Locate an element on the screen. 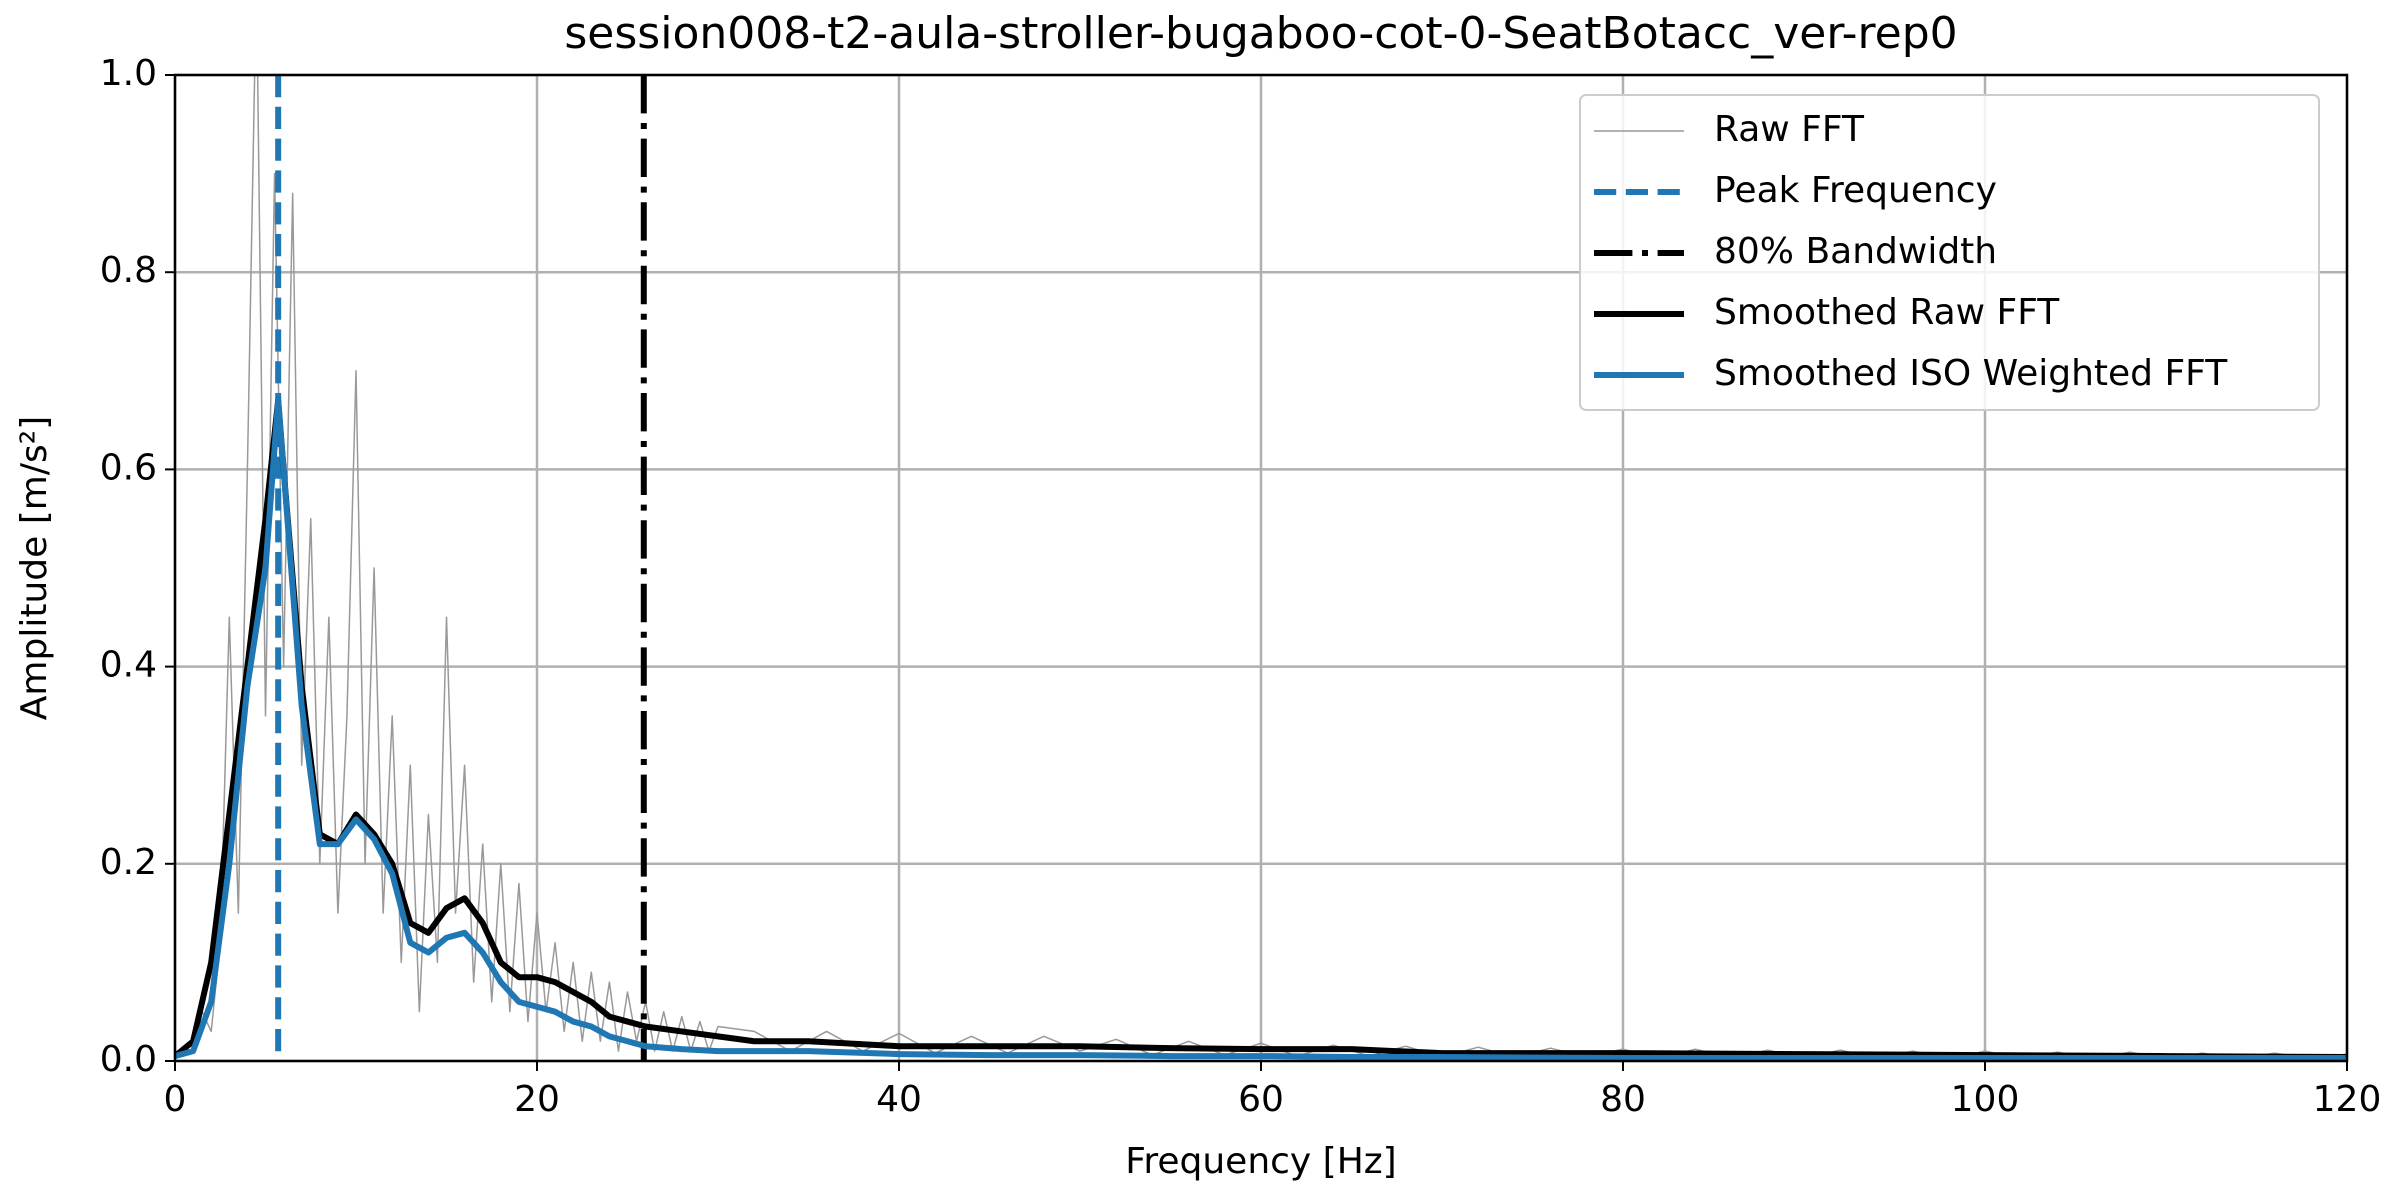 The image size is (2400, 1200). y-tick-label: 0.0 is located at coordinates (128, 1059).